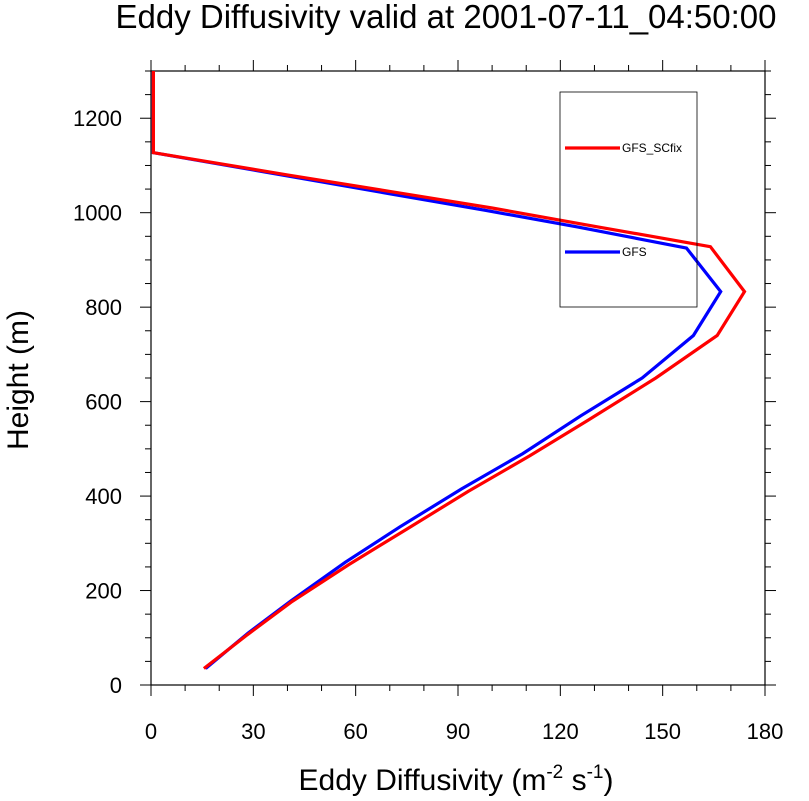  What do you see at coordinates (574, 780) in the screenshot?
I see `x-axis-label-mid: s` at bounding box center [574, 780].